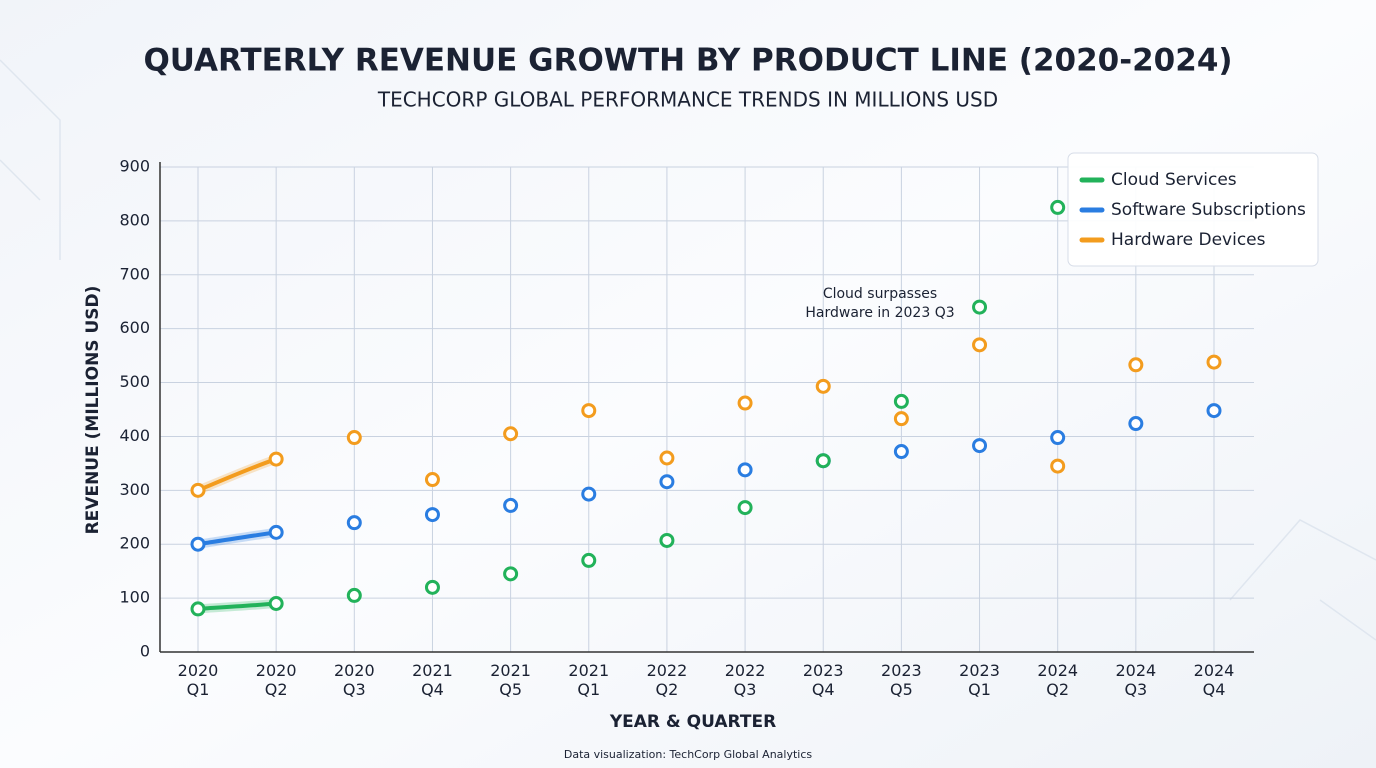 This screenshot has height=768, width=1376. I want to click on y-tick-label: 400, so click(134, 435).